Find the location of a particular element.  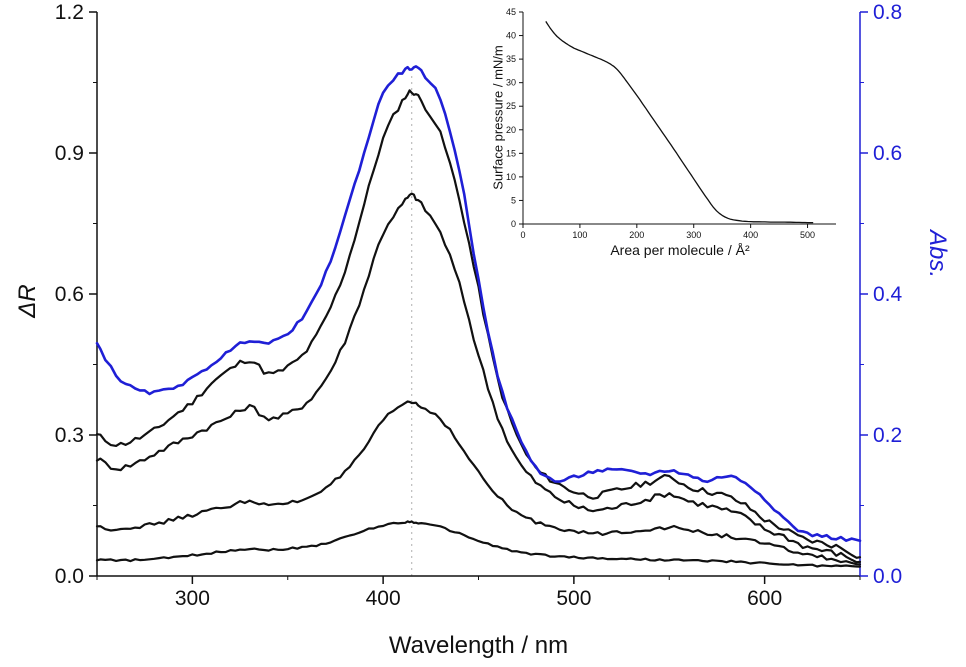

series-pressure-area-isotherm is located at coordinates (679, 122).